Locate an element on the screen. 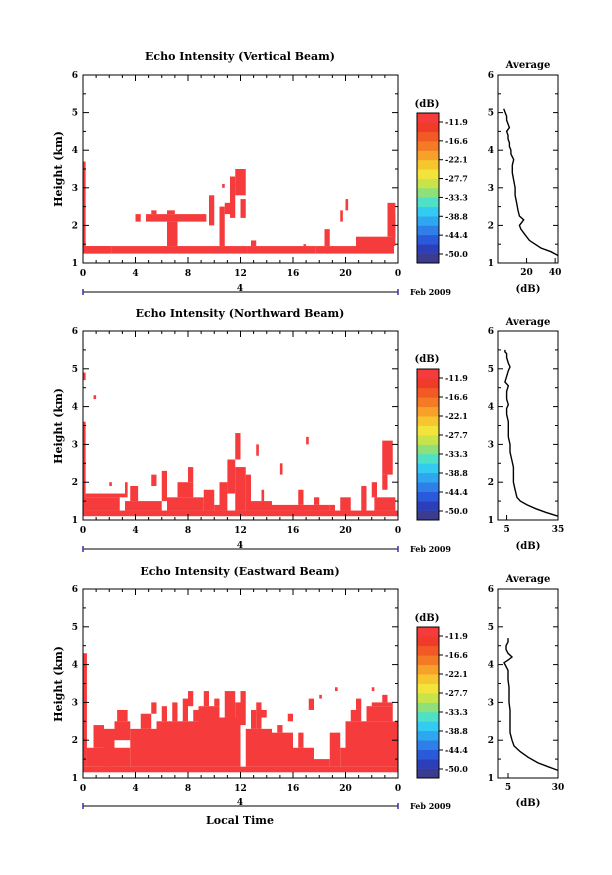 Image resolution: width=612 pixels, height=875 pixels. x-tick-label: 30 is located at coordinates (558, 788).